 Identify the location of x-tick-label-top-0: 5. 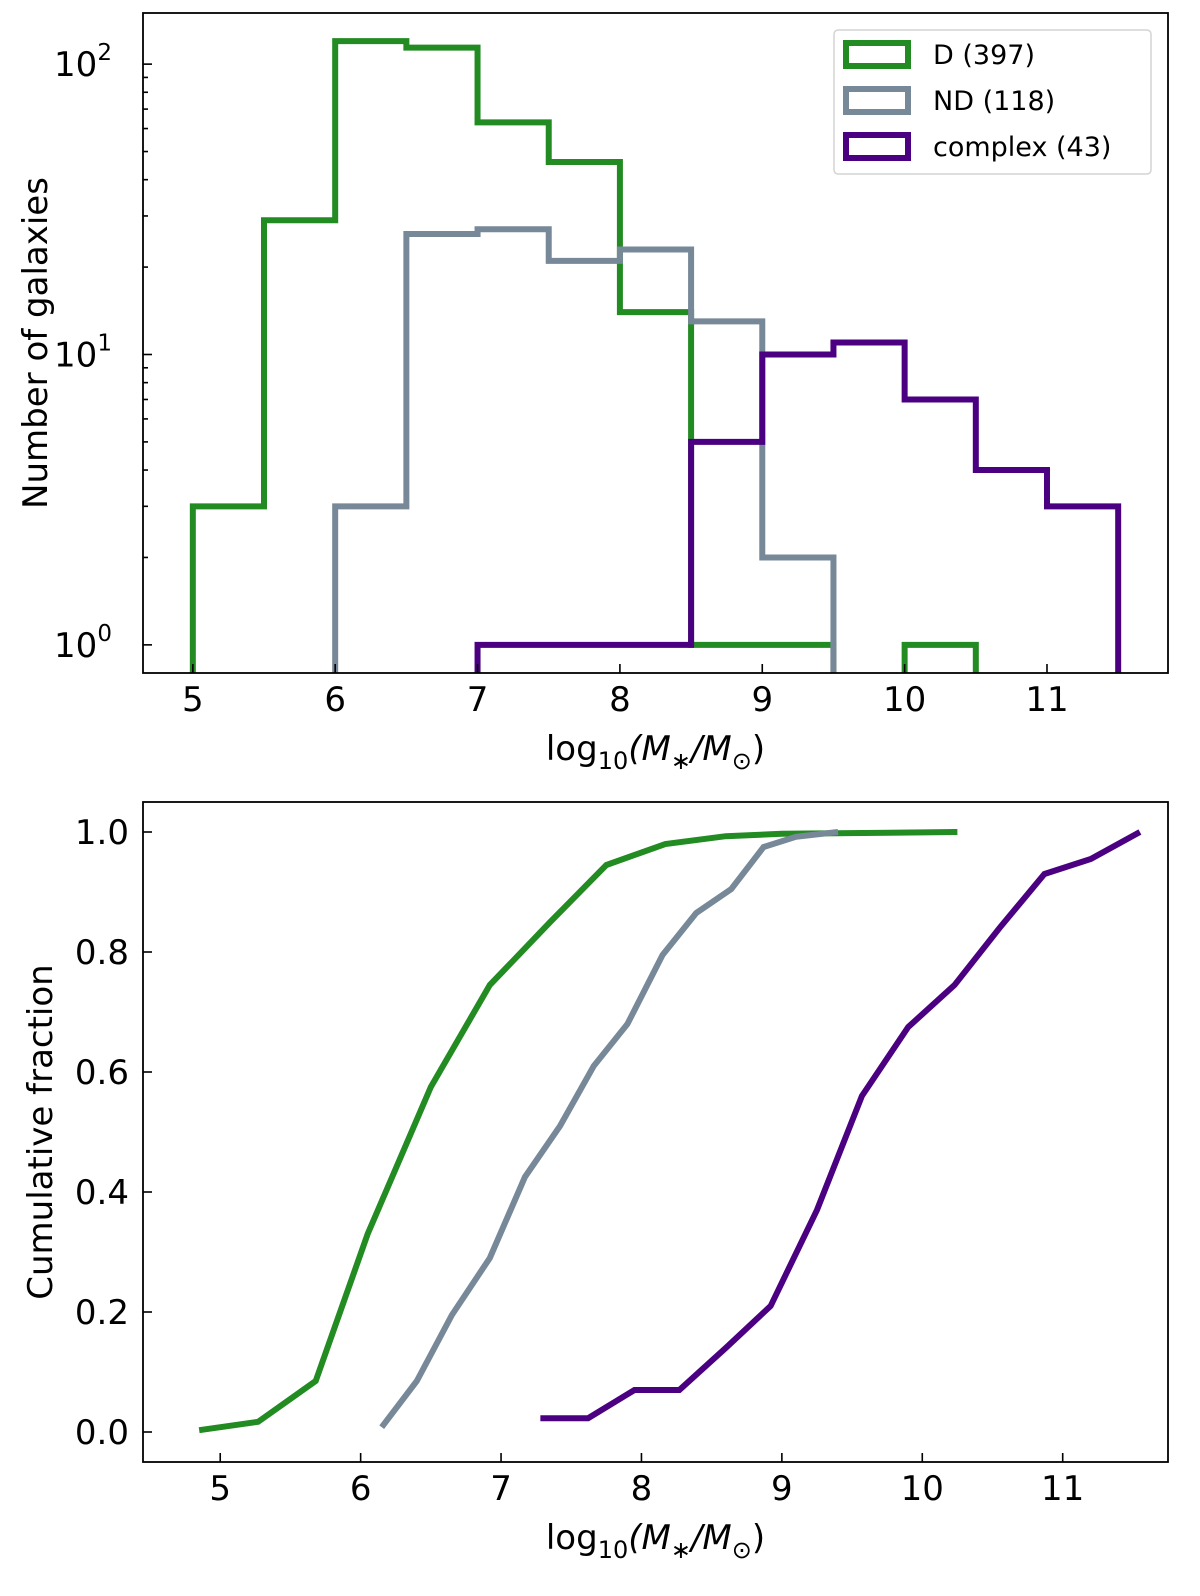
(193, 700).